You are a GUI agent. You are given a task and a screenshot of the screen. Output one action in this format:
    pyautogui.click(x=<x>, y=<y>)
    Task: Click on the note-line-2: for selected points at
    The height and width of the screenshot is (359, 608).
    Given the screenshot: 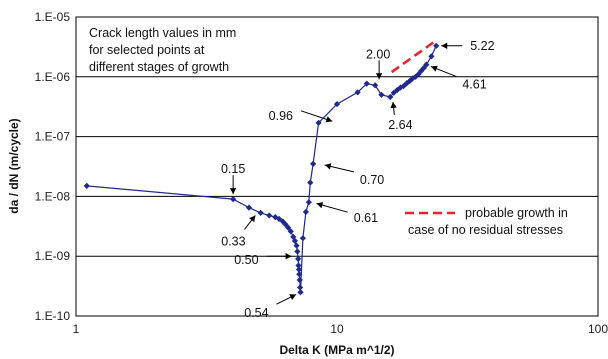 What is the action you would take?
    pyautogui.click(x=147, y=50)
    